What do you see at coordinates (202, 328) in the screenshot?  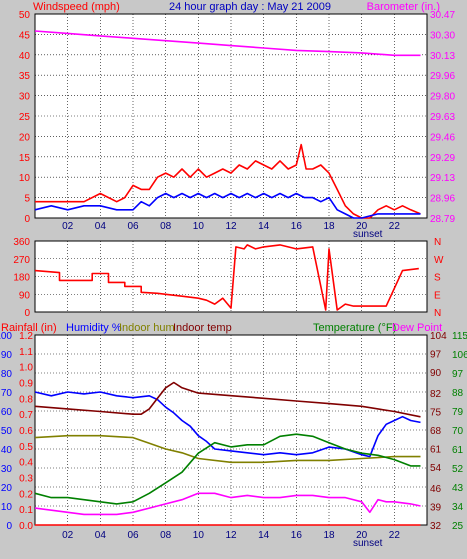 I see `indoor-temp-legend: Indoor temp` at bounding box center [202, 328].